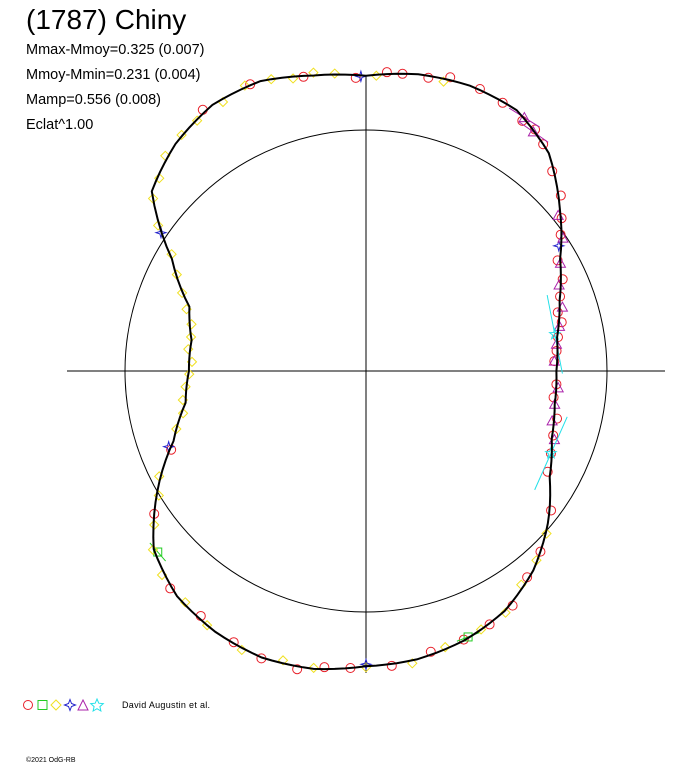 The height and width of the screenshot is (768, 688). Describe the element at coordinates (113, 75) in the screenshot. I see `stat-mmoy-mmin: Mmoy-Mmin=0.231 (0.004)` at that location.